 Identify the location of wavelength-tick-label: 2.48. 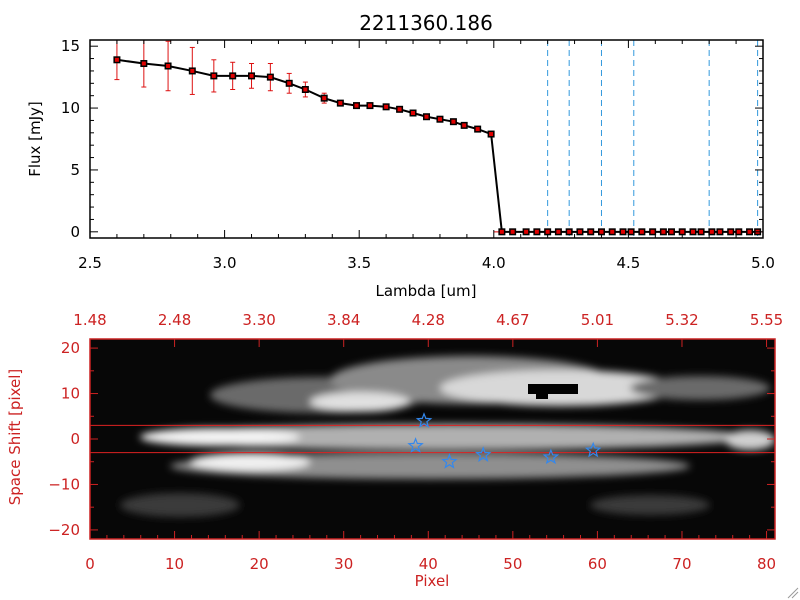
(174, 320).